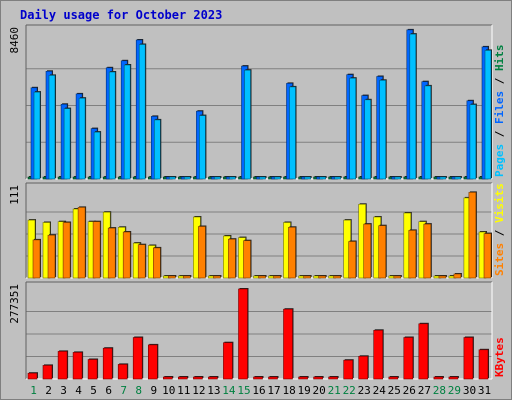 Image resolution: width=512 pixels, height=401 pixels. I want to click on x-tick-label-27: 27, so click(424, 390).